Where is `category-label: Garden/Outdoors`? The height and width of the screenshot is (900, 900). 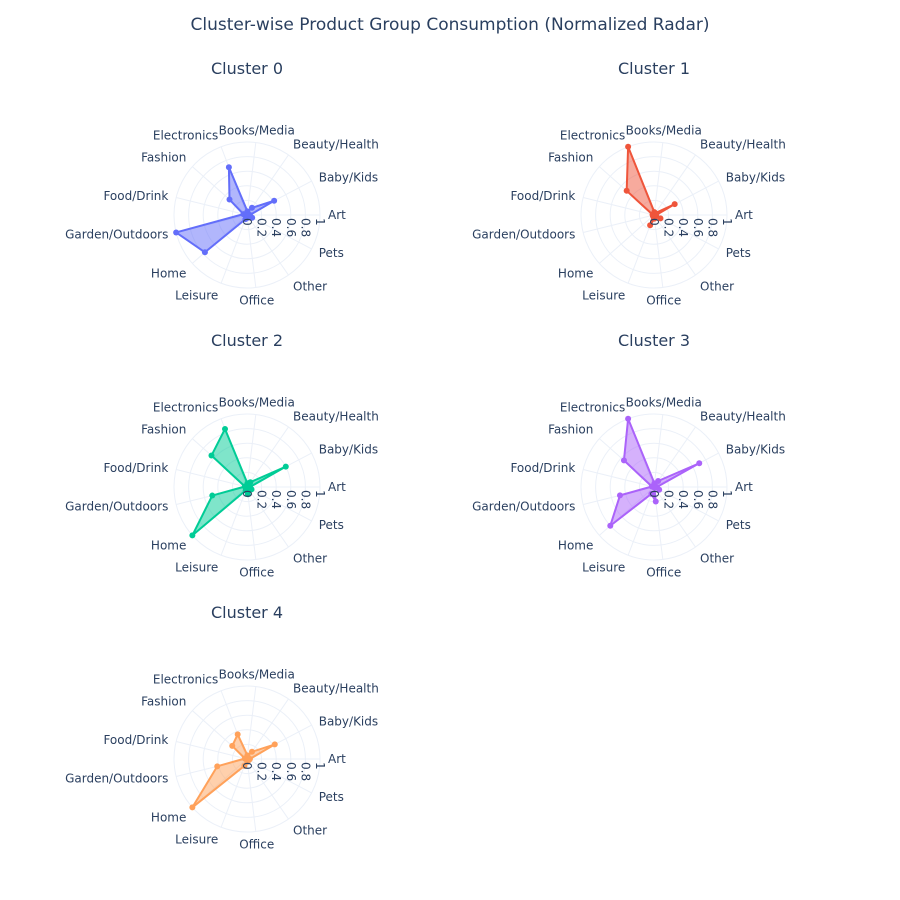 category-label: Garden/Outdoors is located at coordinates (523, 235).